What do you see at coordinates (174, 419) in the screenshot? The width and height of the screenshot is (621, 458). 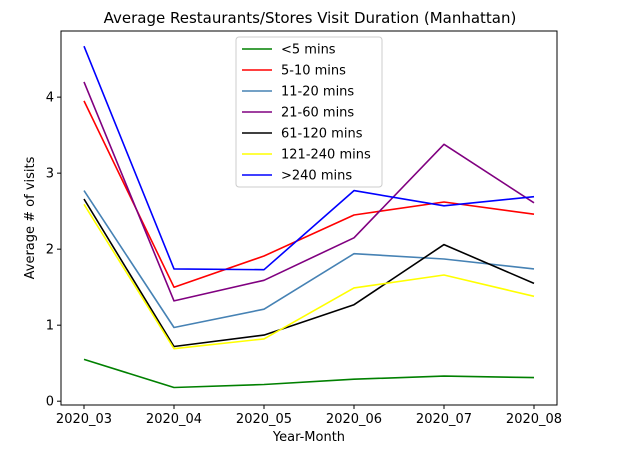 I see `x-tick-label: 2020_04` at bounding box center [174, 419].